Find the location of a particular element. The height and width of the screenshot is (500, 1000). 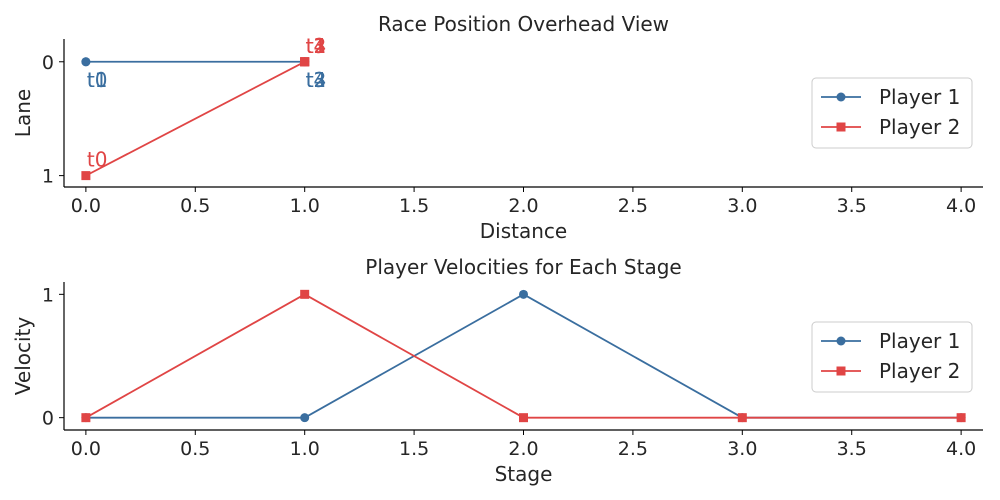

x-axis-label: Stage is located at coordinates (524, 474).